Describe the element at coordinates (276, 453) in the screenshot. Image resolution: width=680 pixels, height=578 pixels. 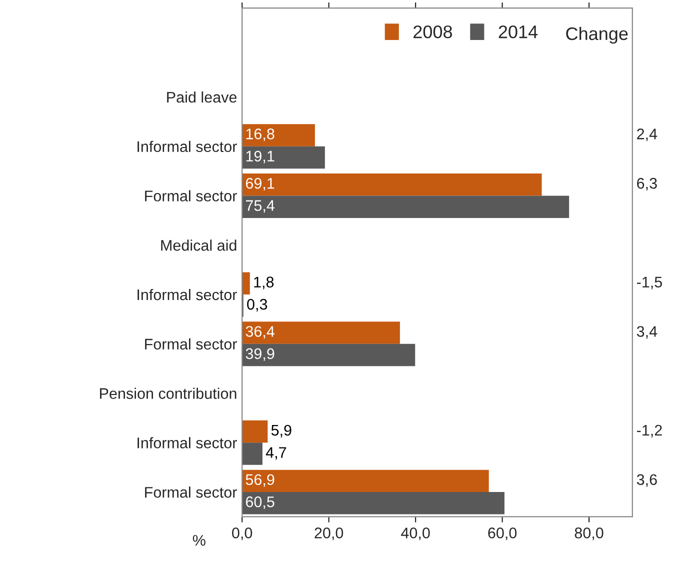
I see `data-label: 4,7` at that location.